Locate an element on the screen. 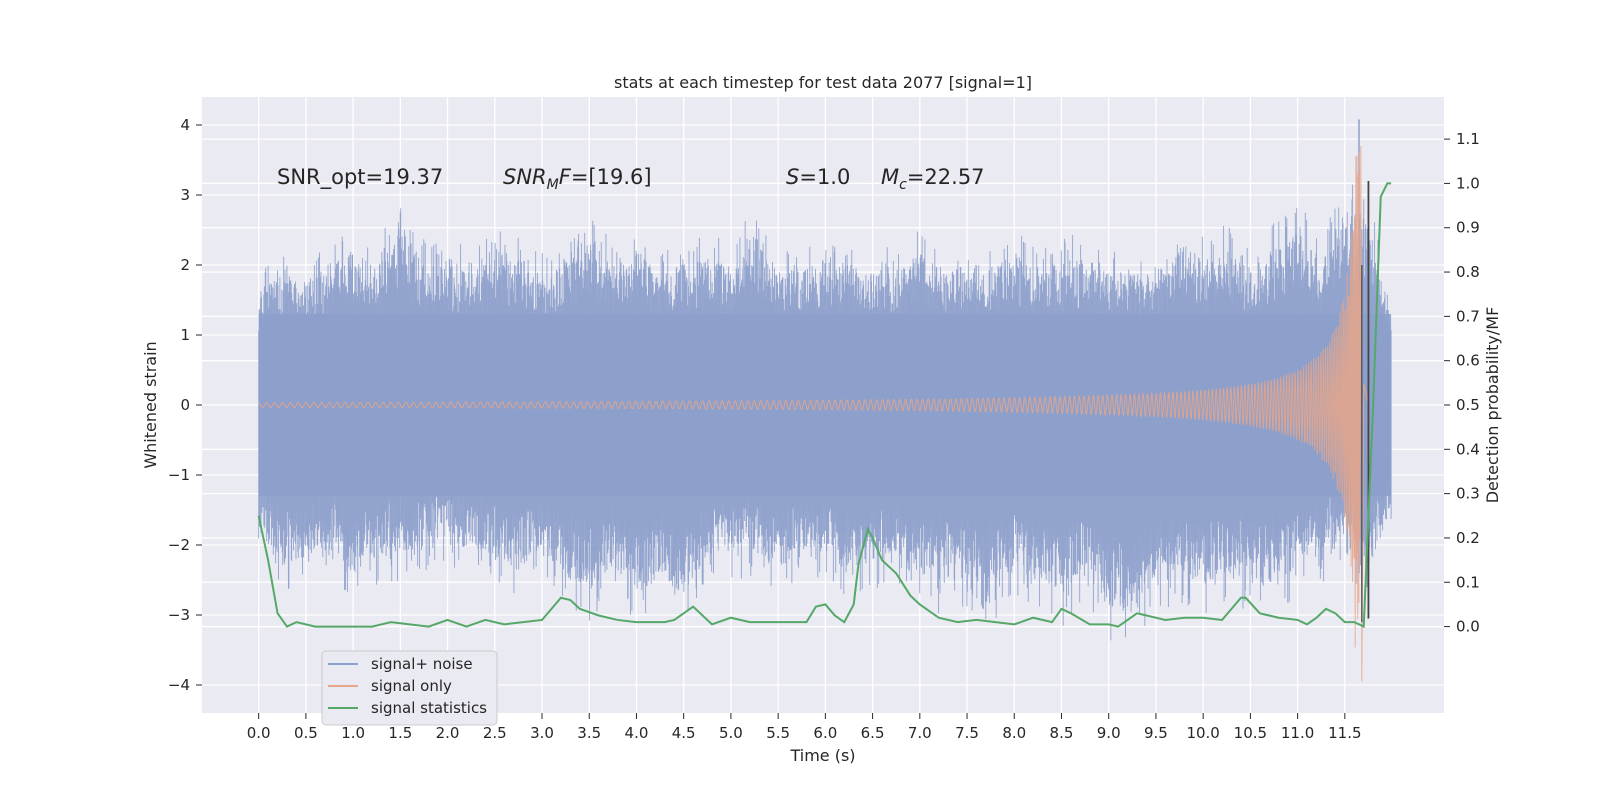 This screenshot has width=1600, height=800. annotation-s: S=1.0 is located at coordinates (818, 177).